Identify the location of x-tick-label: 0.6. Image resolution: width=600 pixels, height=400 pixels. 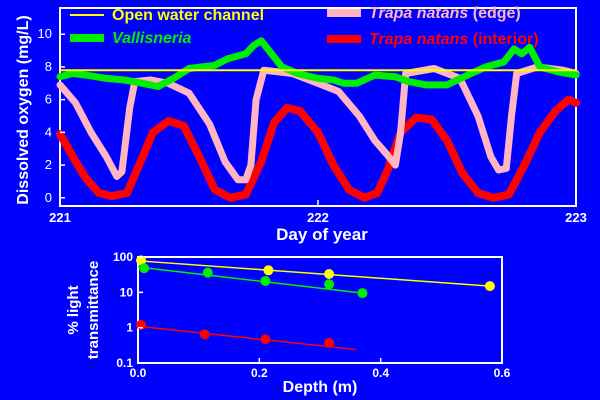
(502, 373).